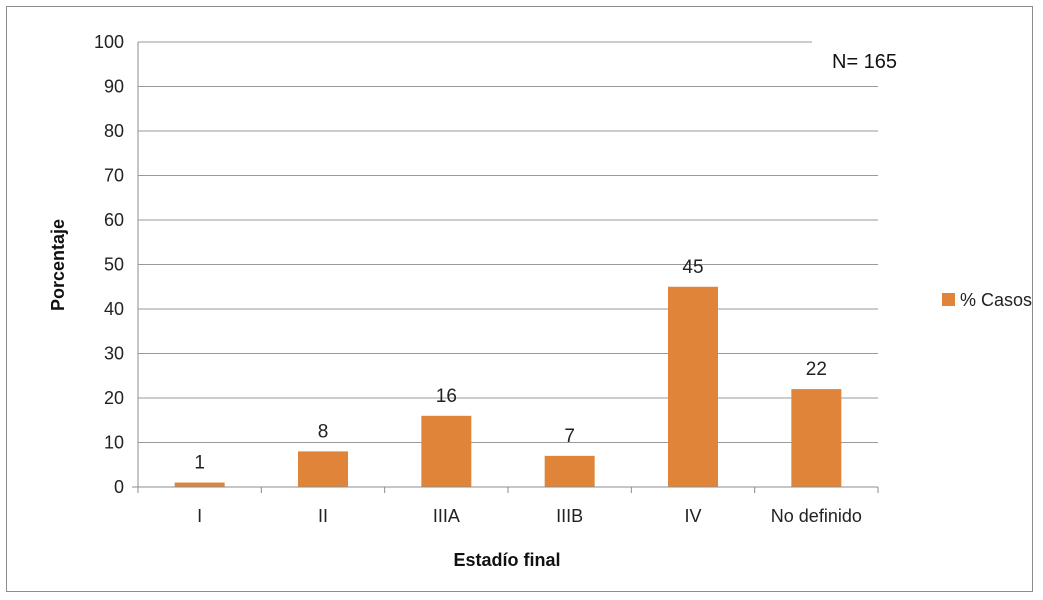 Image resolution: width=1043 pixels, height=600 pixels. Describe the element at coordinates (446, 396) in the screenshot. I see `data-label: 16` at that location.